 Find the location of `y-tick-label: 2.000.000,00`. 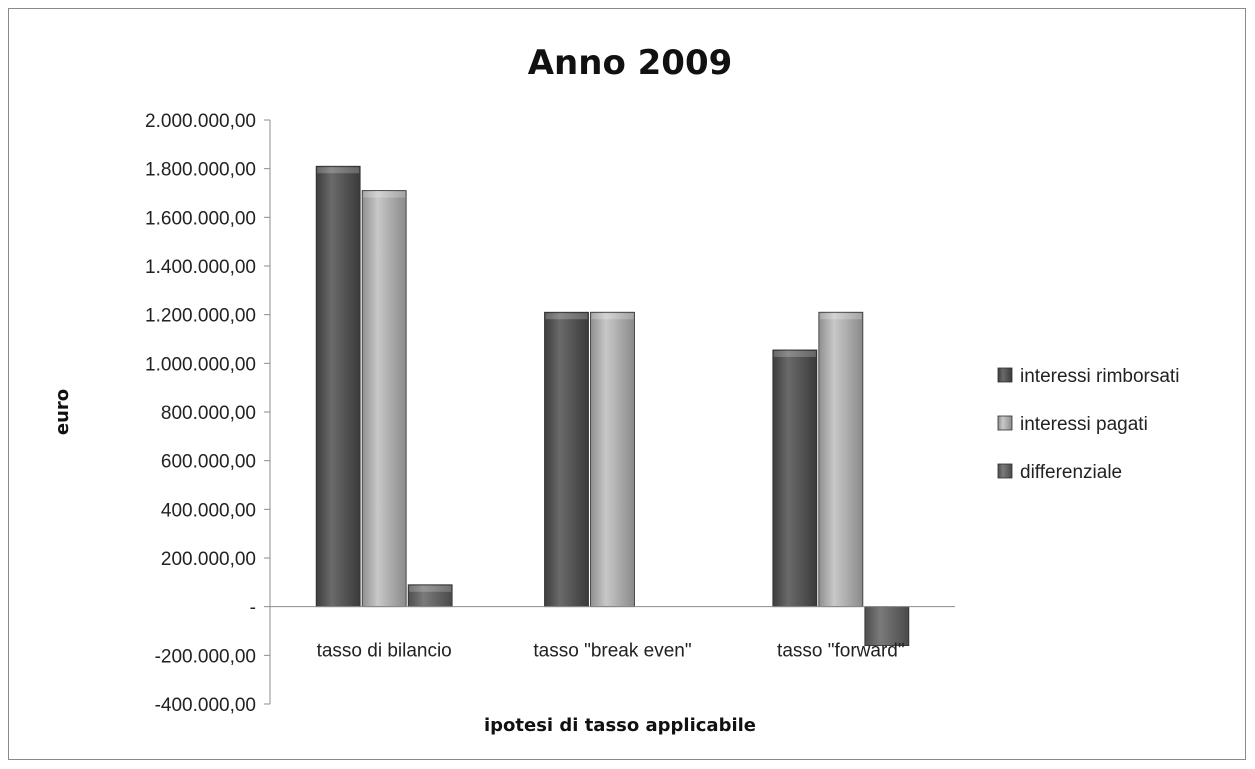

y-tick-label: 2.000.000,00 is located at coordinates (200, 121).